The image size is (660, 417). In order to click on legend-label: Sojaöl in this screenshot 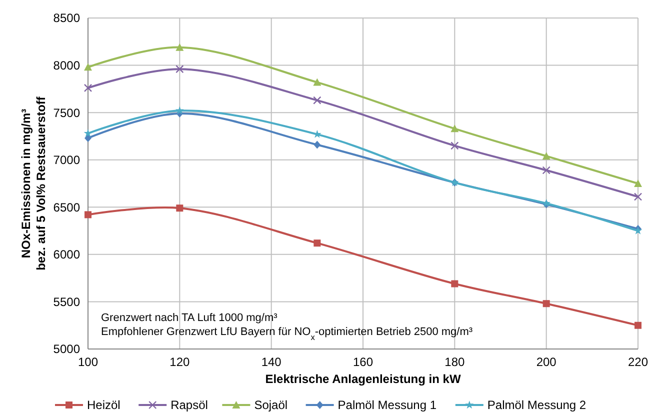, I will do `click(271, 405)`.